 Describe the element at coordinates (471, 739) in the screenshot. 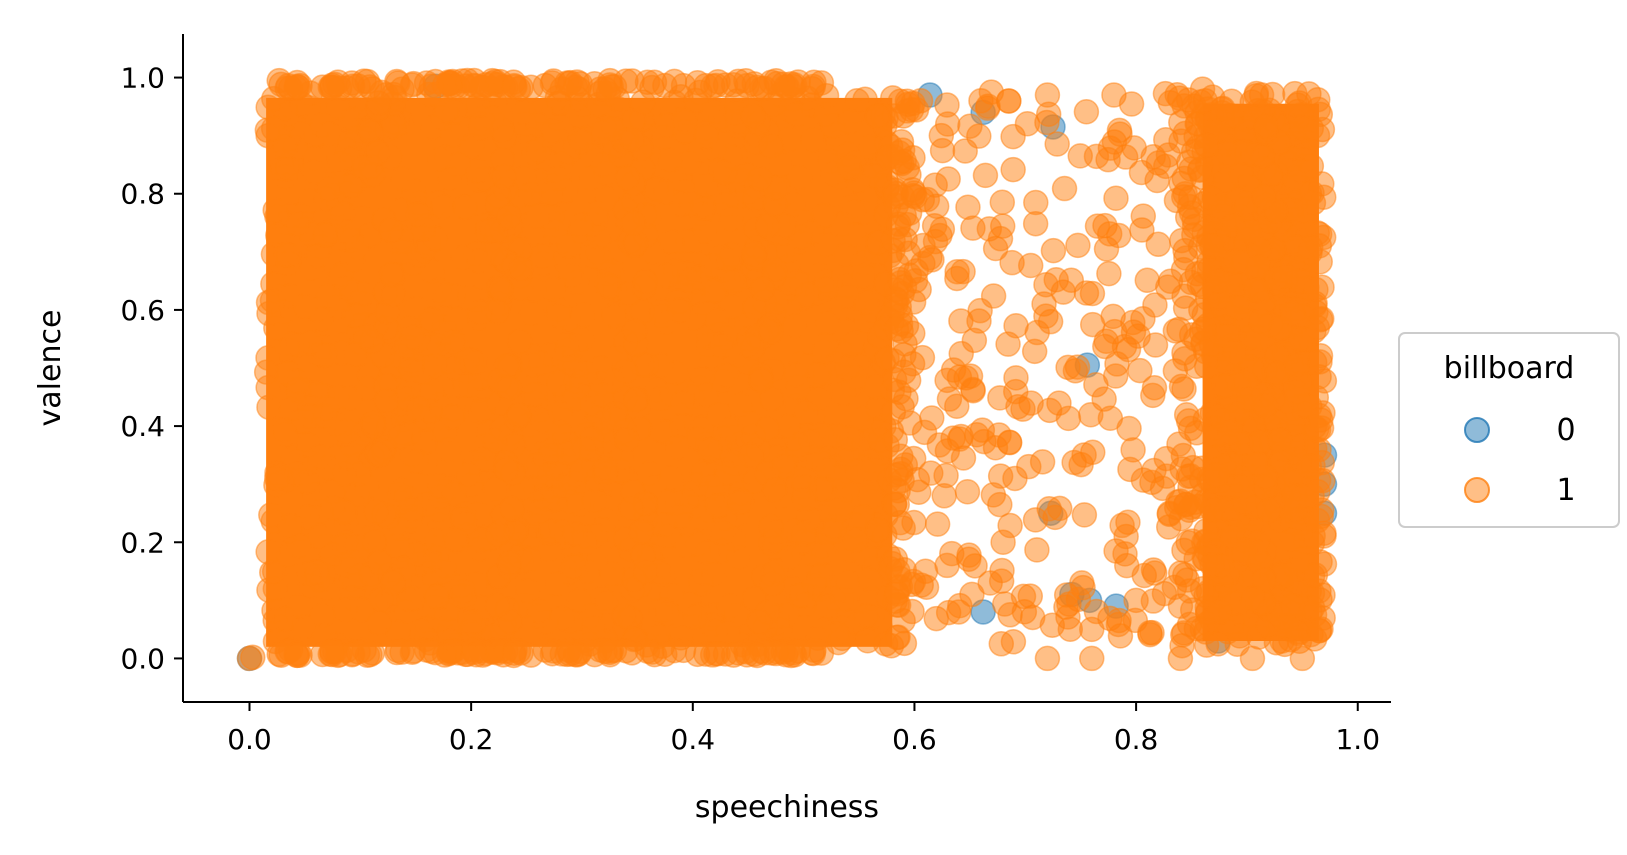

I see `x-tick-label: 0.2` at that location.